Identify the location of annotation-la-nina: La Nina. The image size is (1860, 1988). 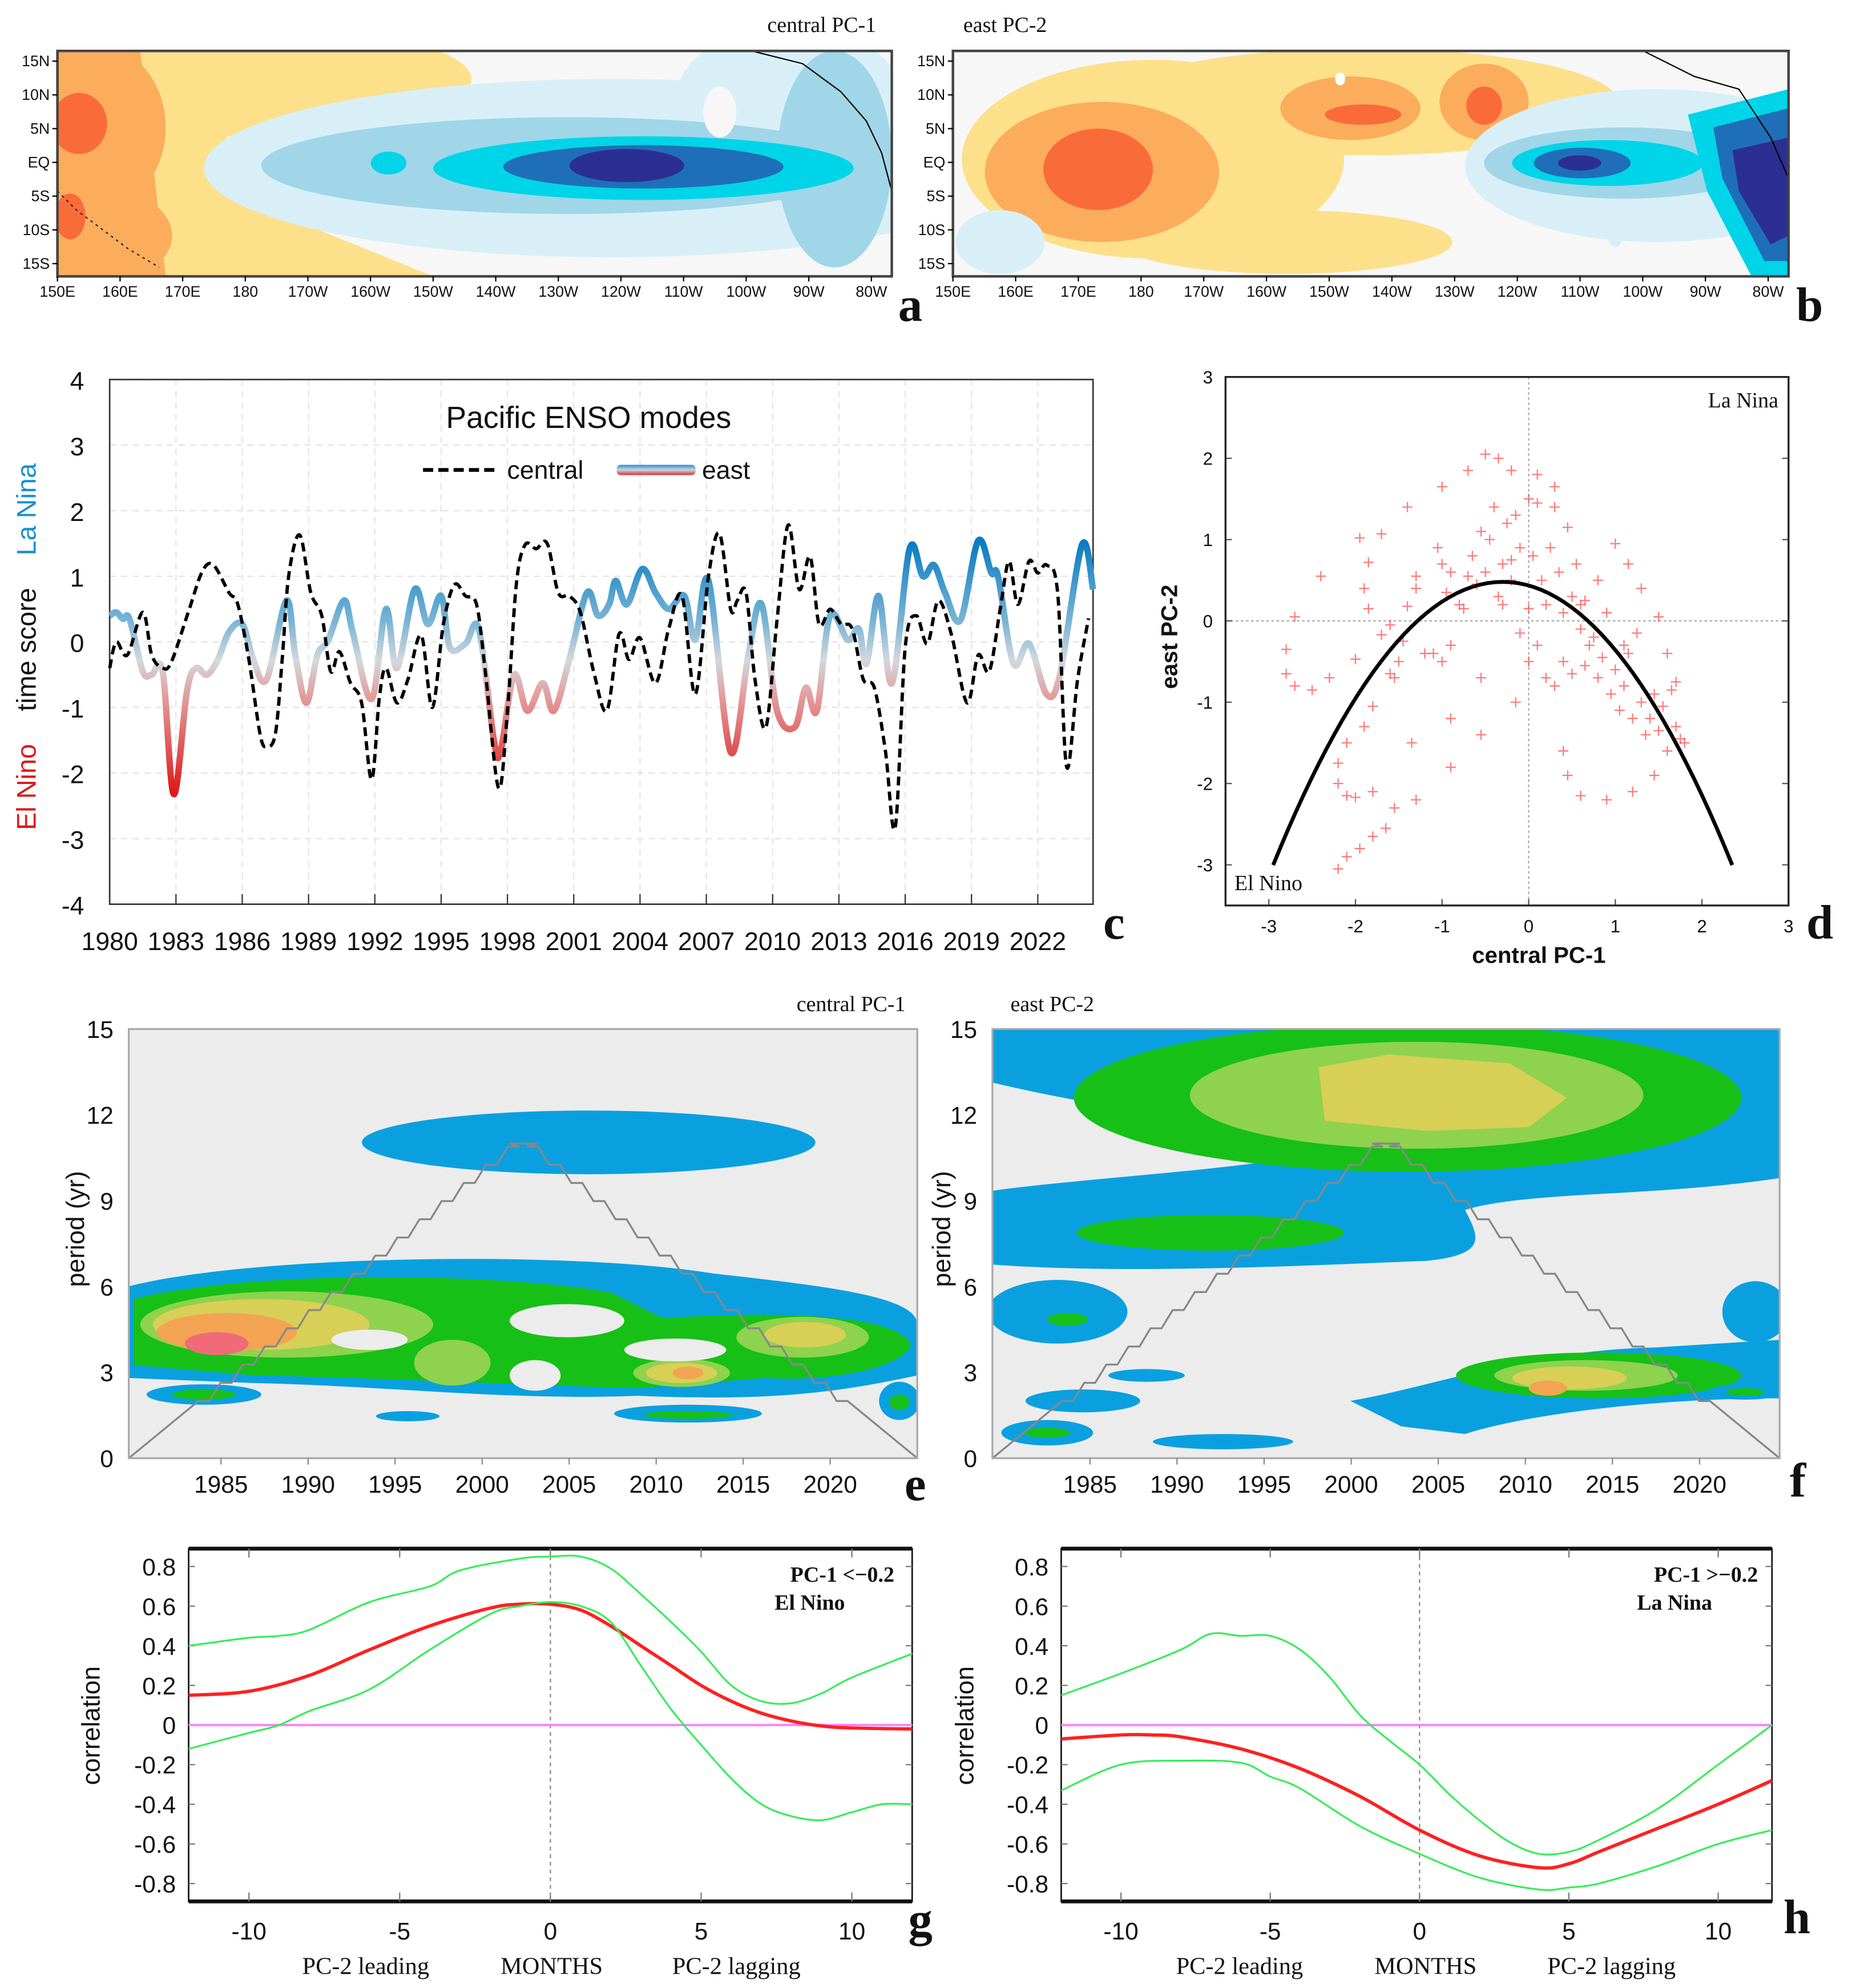
(1743, 401).